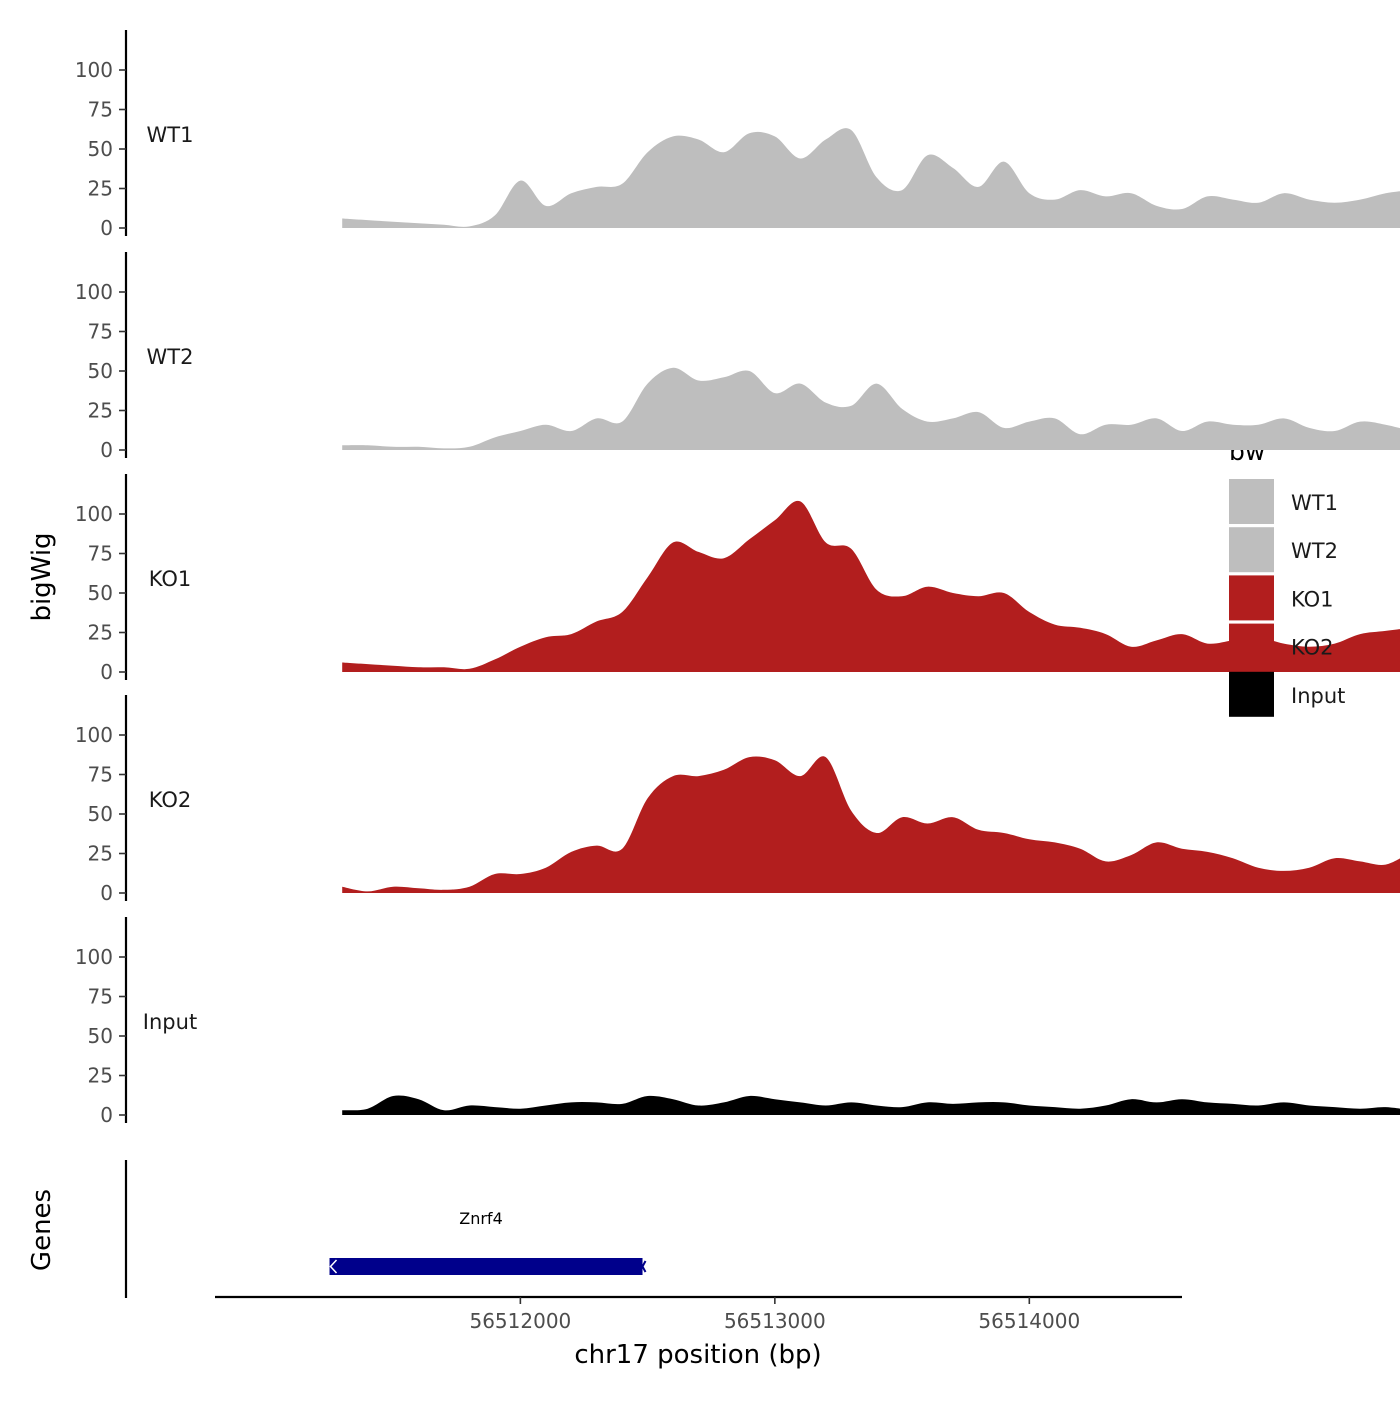  I want to click on coverage-area-wt2, so click(871, 408).